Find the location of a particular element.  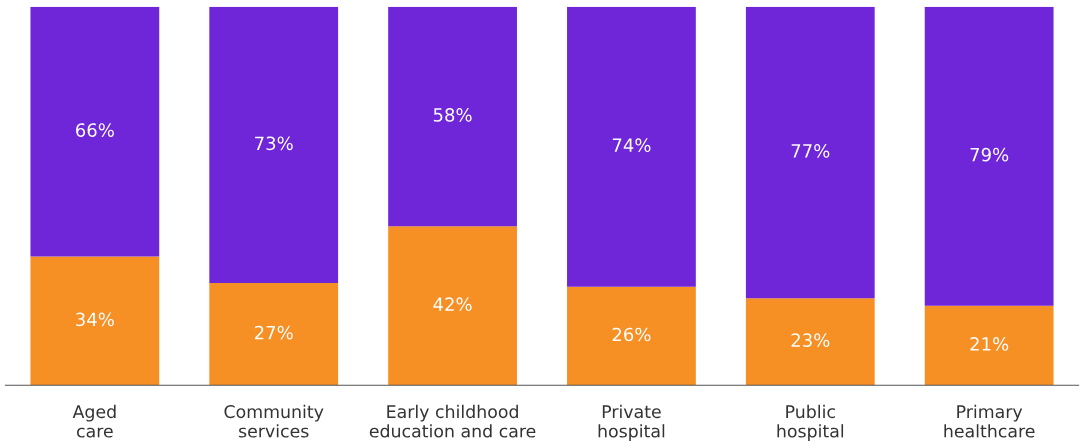

data-label: 42% is located at coordinates (452, 304).